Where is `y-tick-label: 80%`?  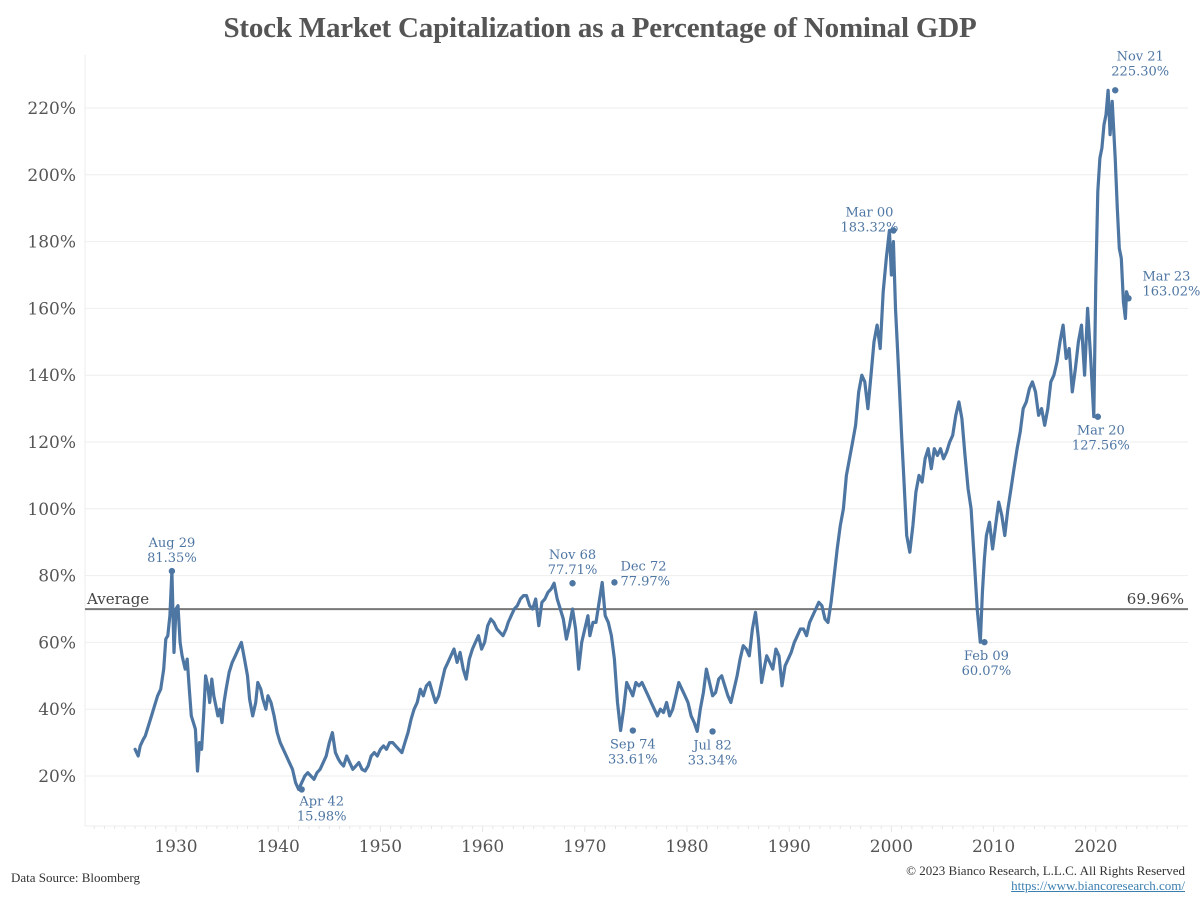 y-tick-label: 80% is located at coordinates (57, 577).